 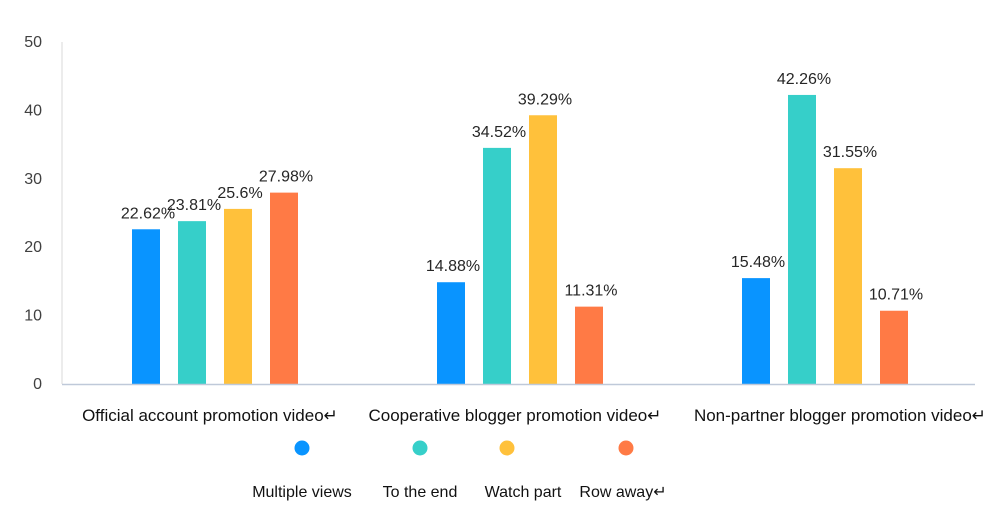 I want to click on data-label: 15.48%, so click(x=758, y=262).